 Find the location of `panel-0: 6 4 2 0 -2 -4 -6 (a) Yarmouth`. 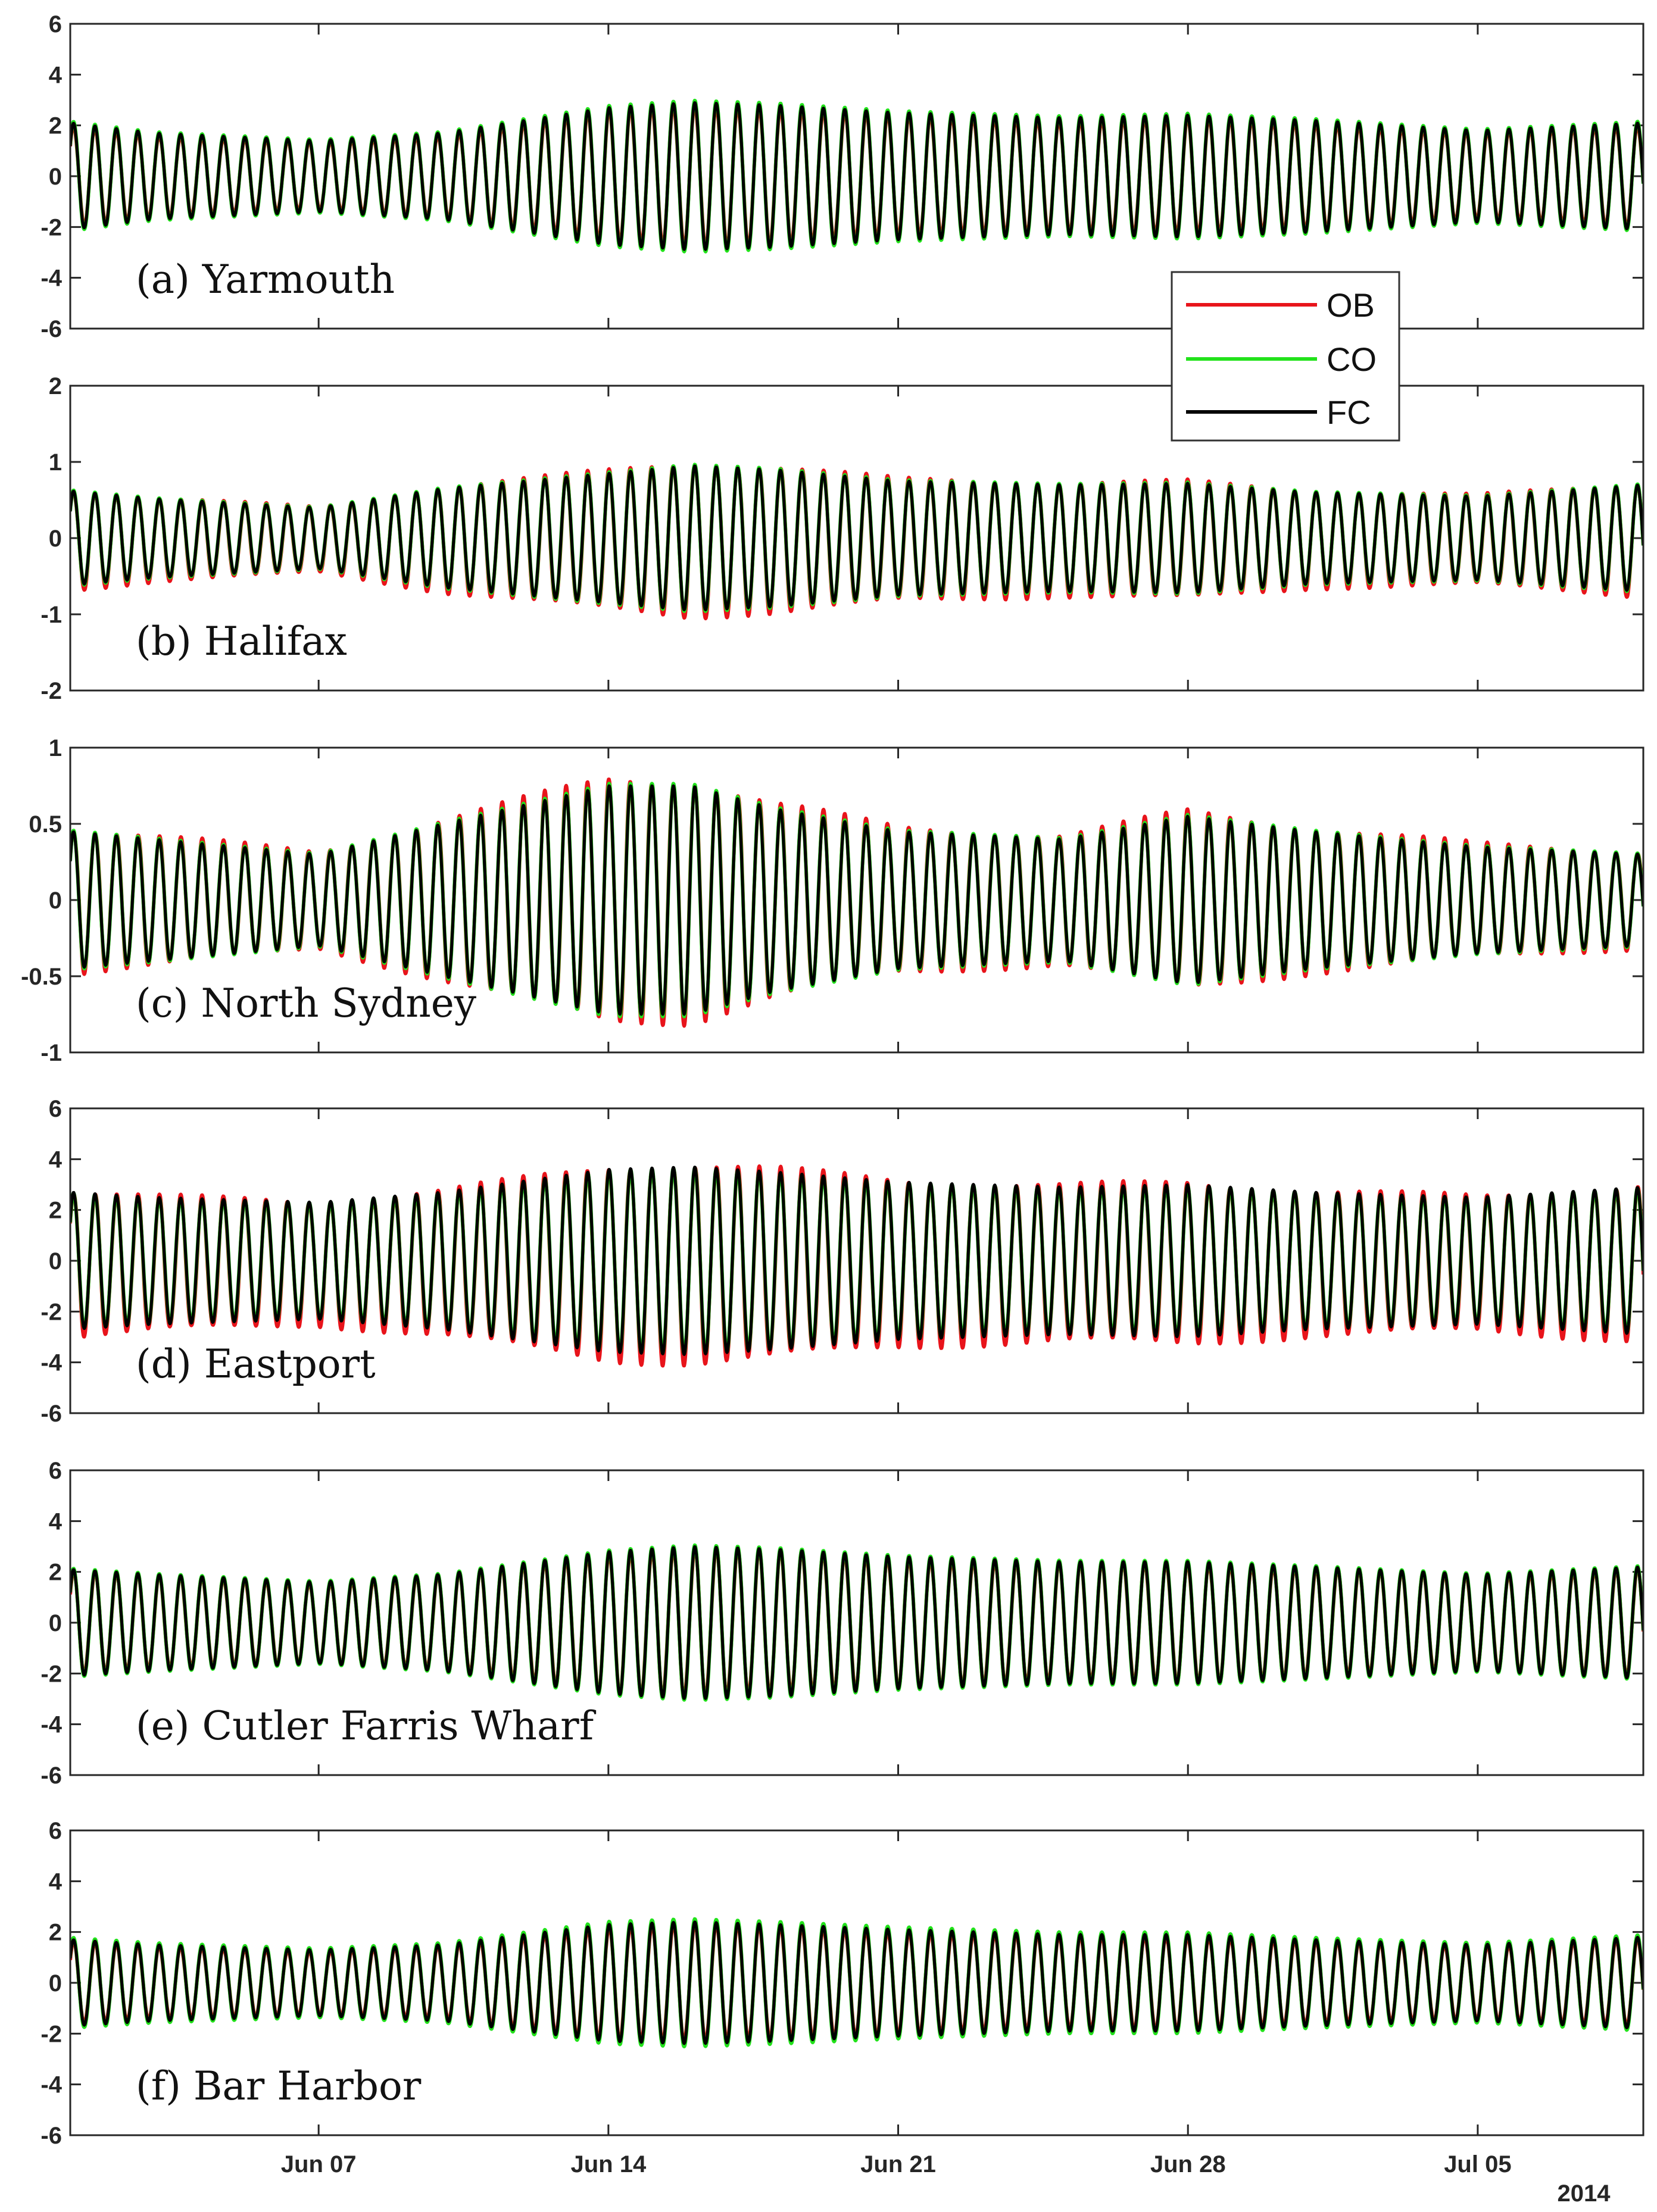

panel-0: 6 4 2 0 -2 -4 -6 (a) Yarmouth is located at coordinates (842, 176).